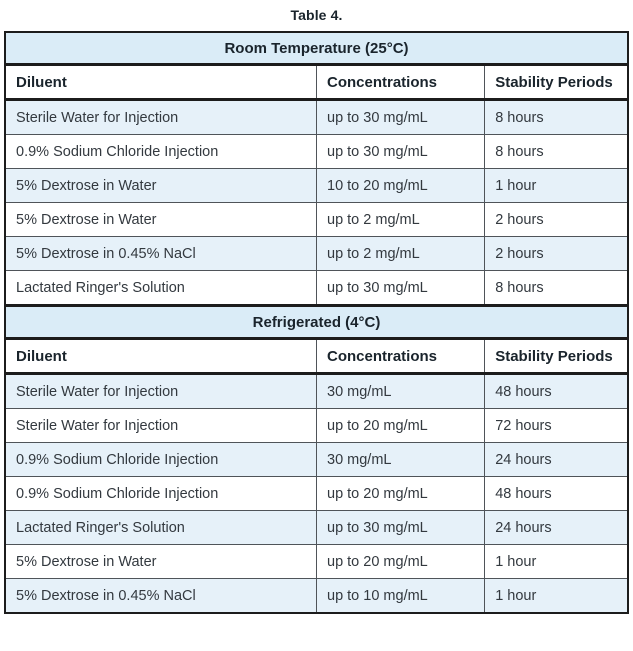 Image resolution: width=633 pixels, height=651 pixels. I want to click on table-title: Table 4., so click(316, 15).